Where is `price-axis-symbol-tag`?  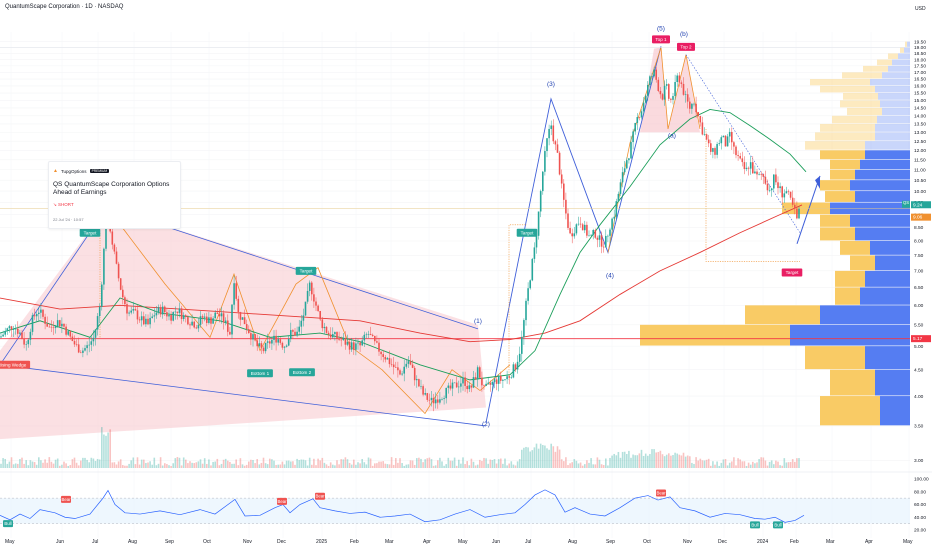
price-axis-symbol-tag is located at coordinates (906, 204).